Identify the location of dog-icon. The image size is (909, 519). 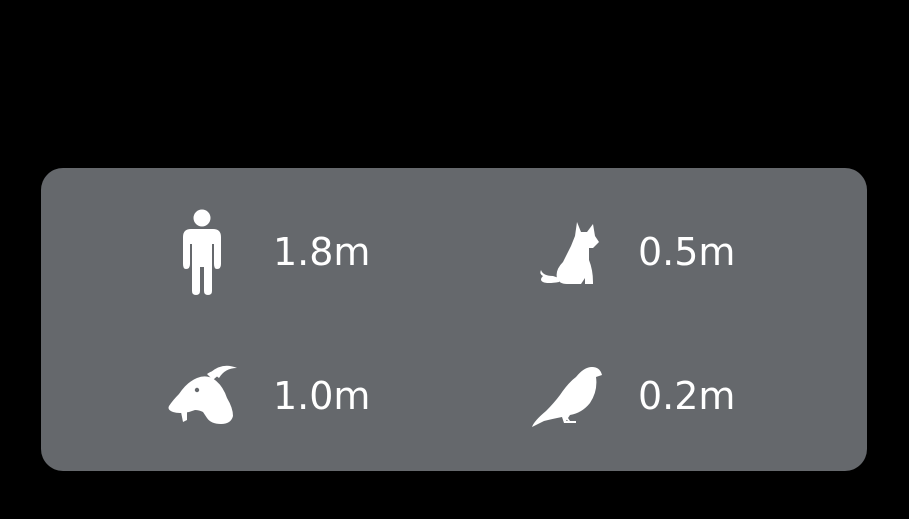
(568, 253).